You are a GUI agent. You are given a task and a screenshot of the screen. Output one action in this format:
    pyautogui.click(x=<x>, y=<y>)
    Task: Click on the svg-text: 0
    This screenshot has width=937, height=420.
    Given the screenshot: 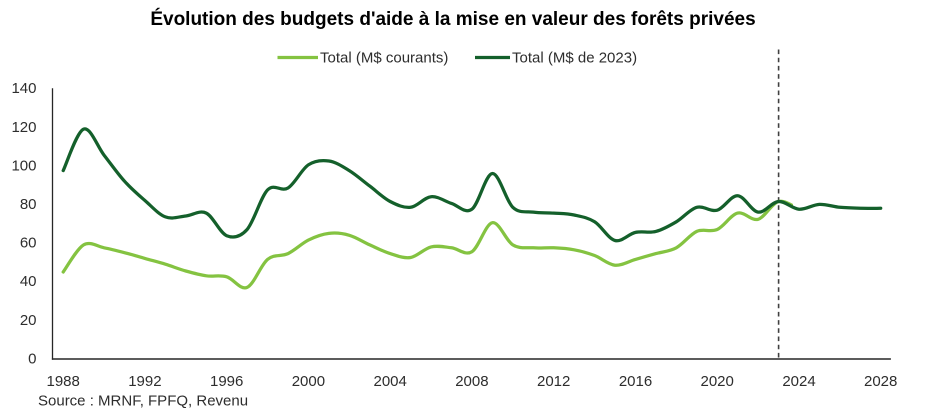 What is the action you would take?
    pyautogui.click(x=32, y=358)
    